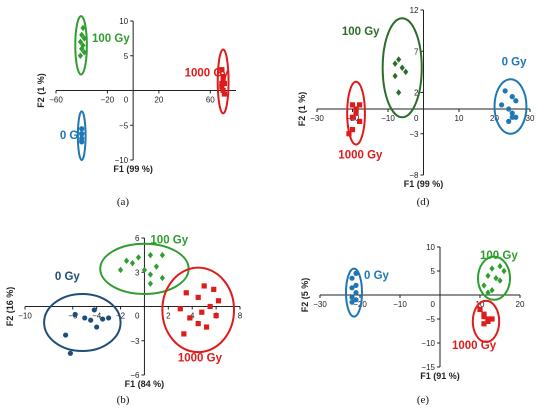  What do you see at coordinates (145, 384) in the screenshot?
I see `x-axis-label: F1 (84 %)` at bounding box center [145, 384].